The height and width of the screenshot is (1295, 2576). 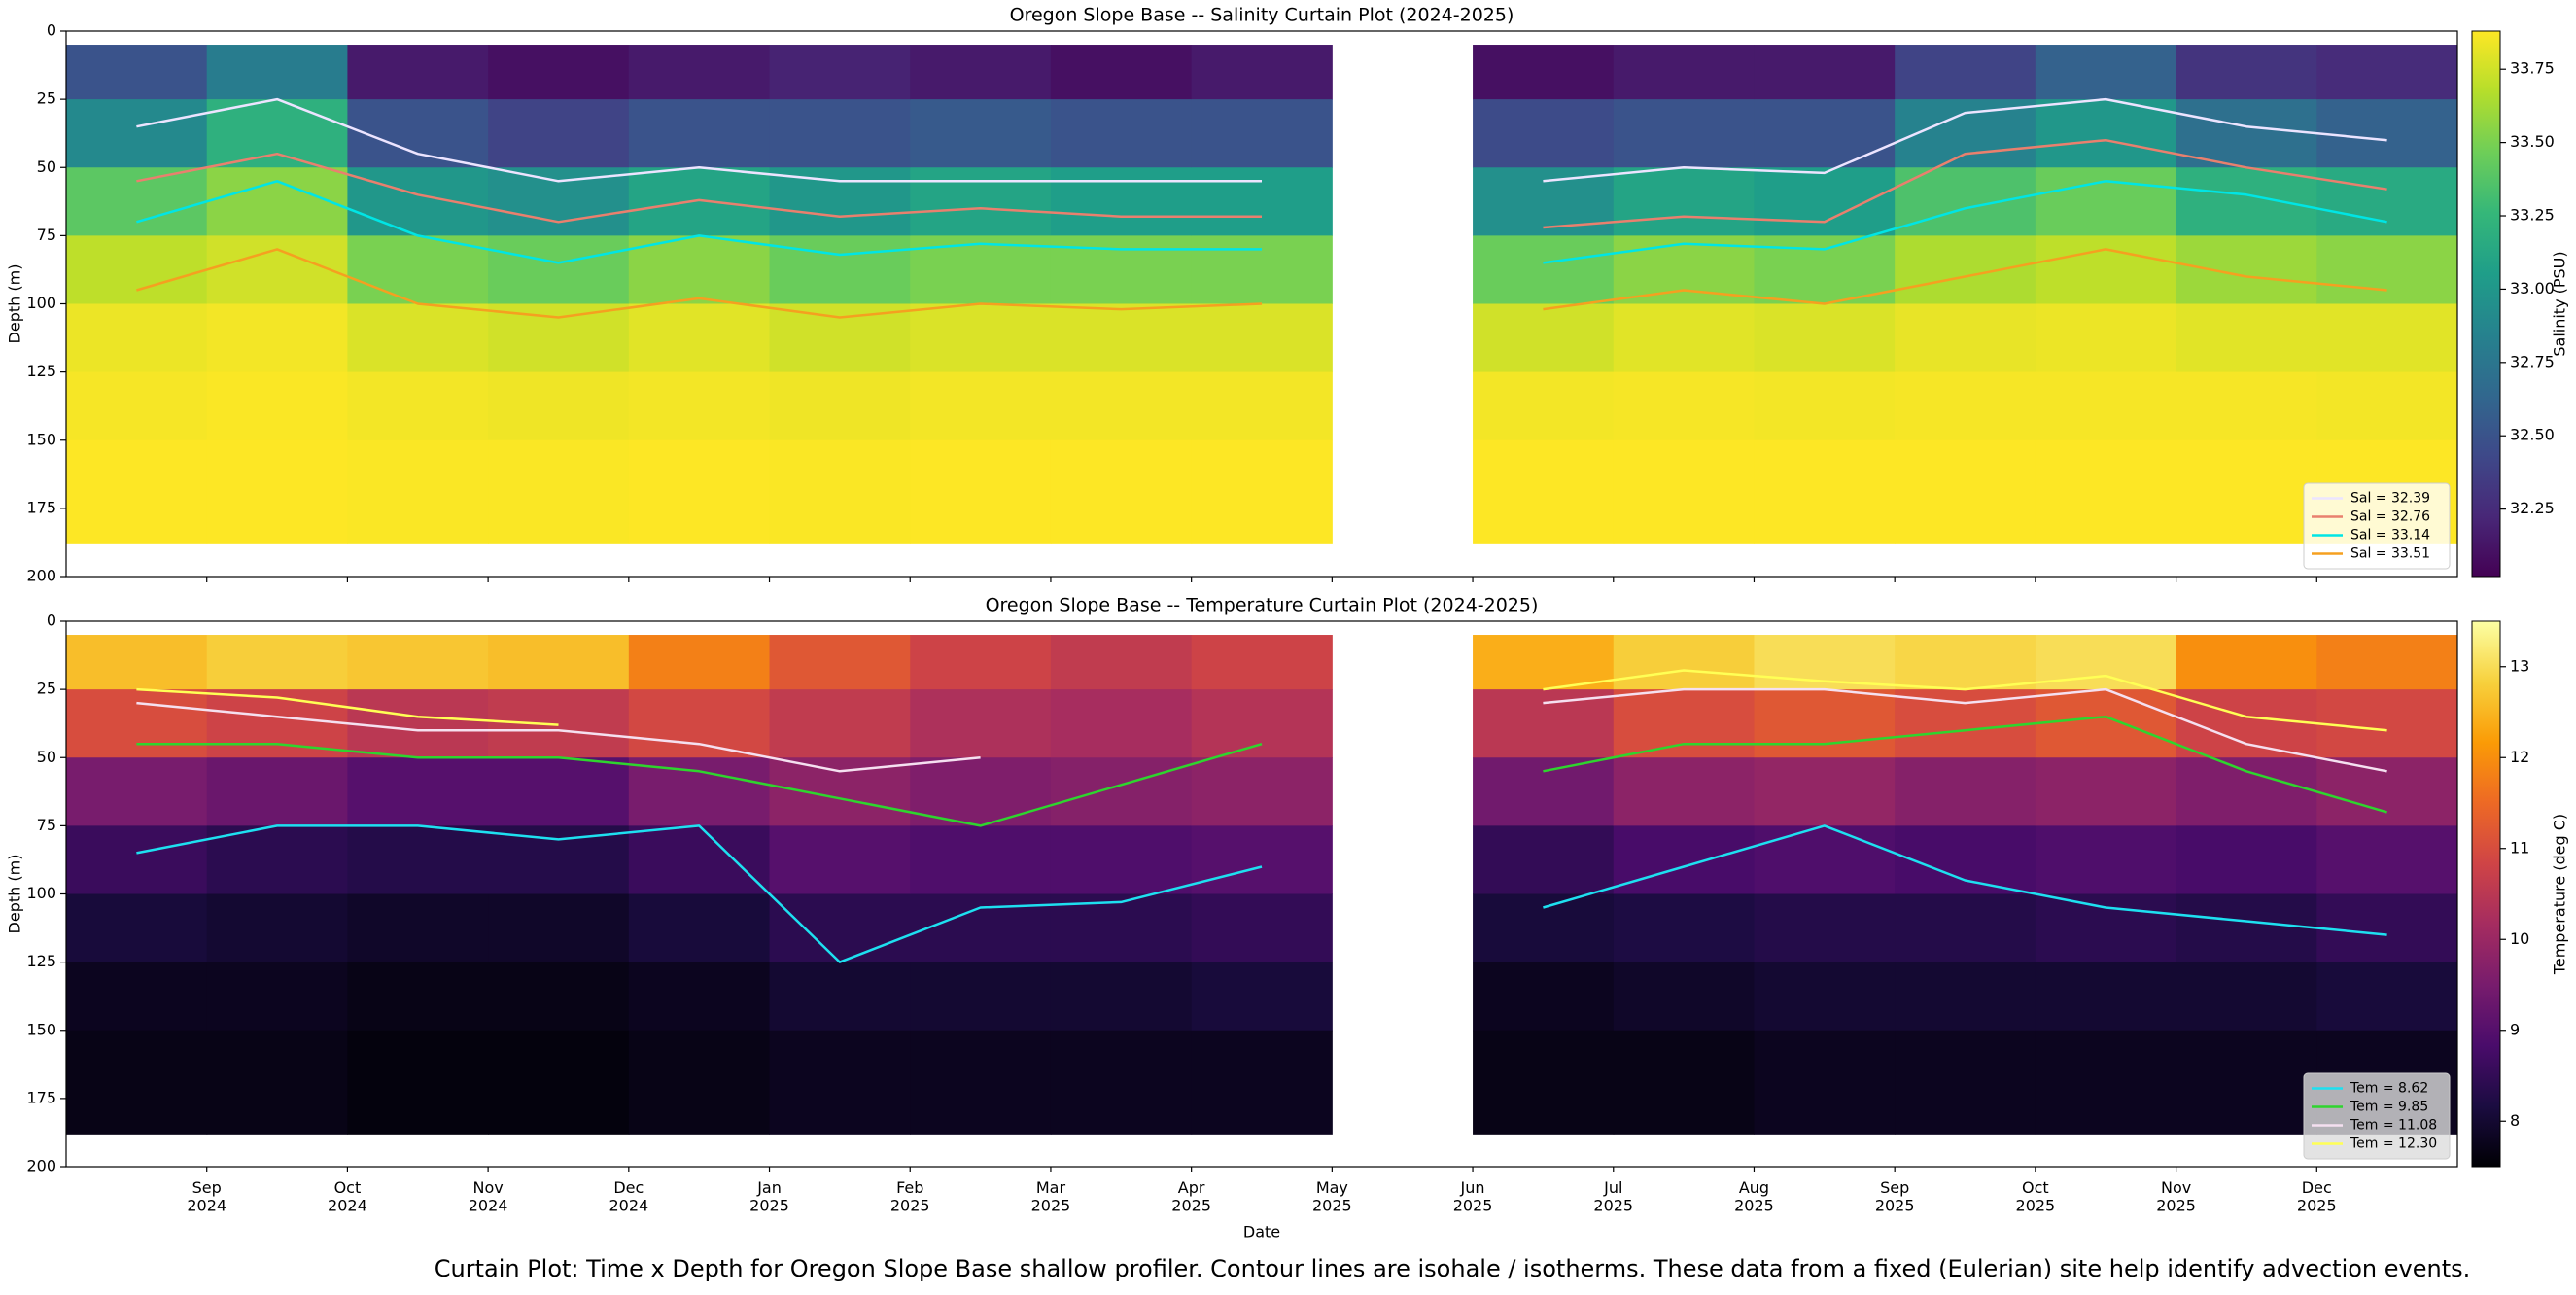 I want to click on y-axis-label: Depth (m), so click(x=15, y=304).